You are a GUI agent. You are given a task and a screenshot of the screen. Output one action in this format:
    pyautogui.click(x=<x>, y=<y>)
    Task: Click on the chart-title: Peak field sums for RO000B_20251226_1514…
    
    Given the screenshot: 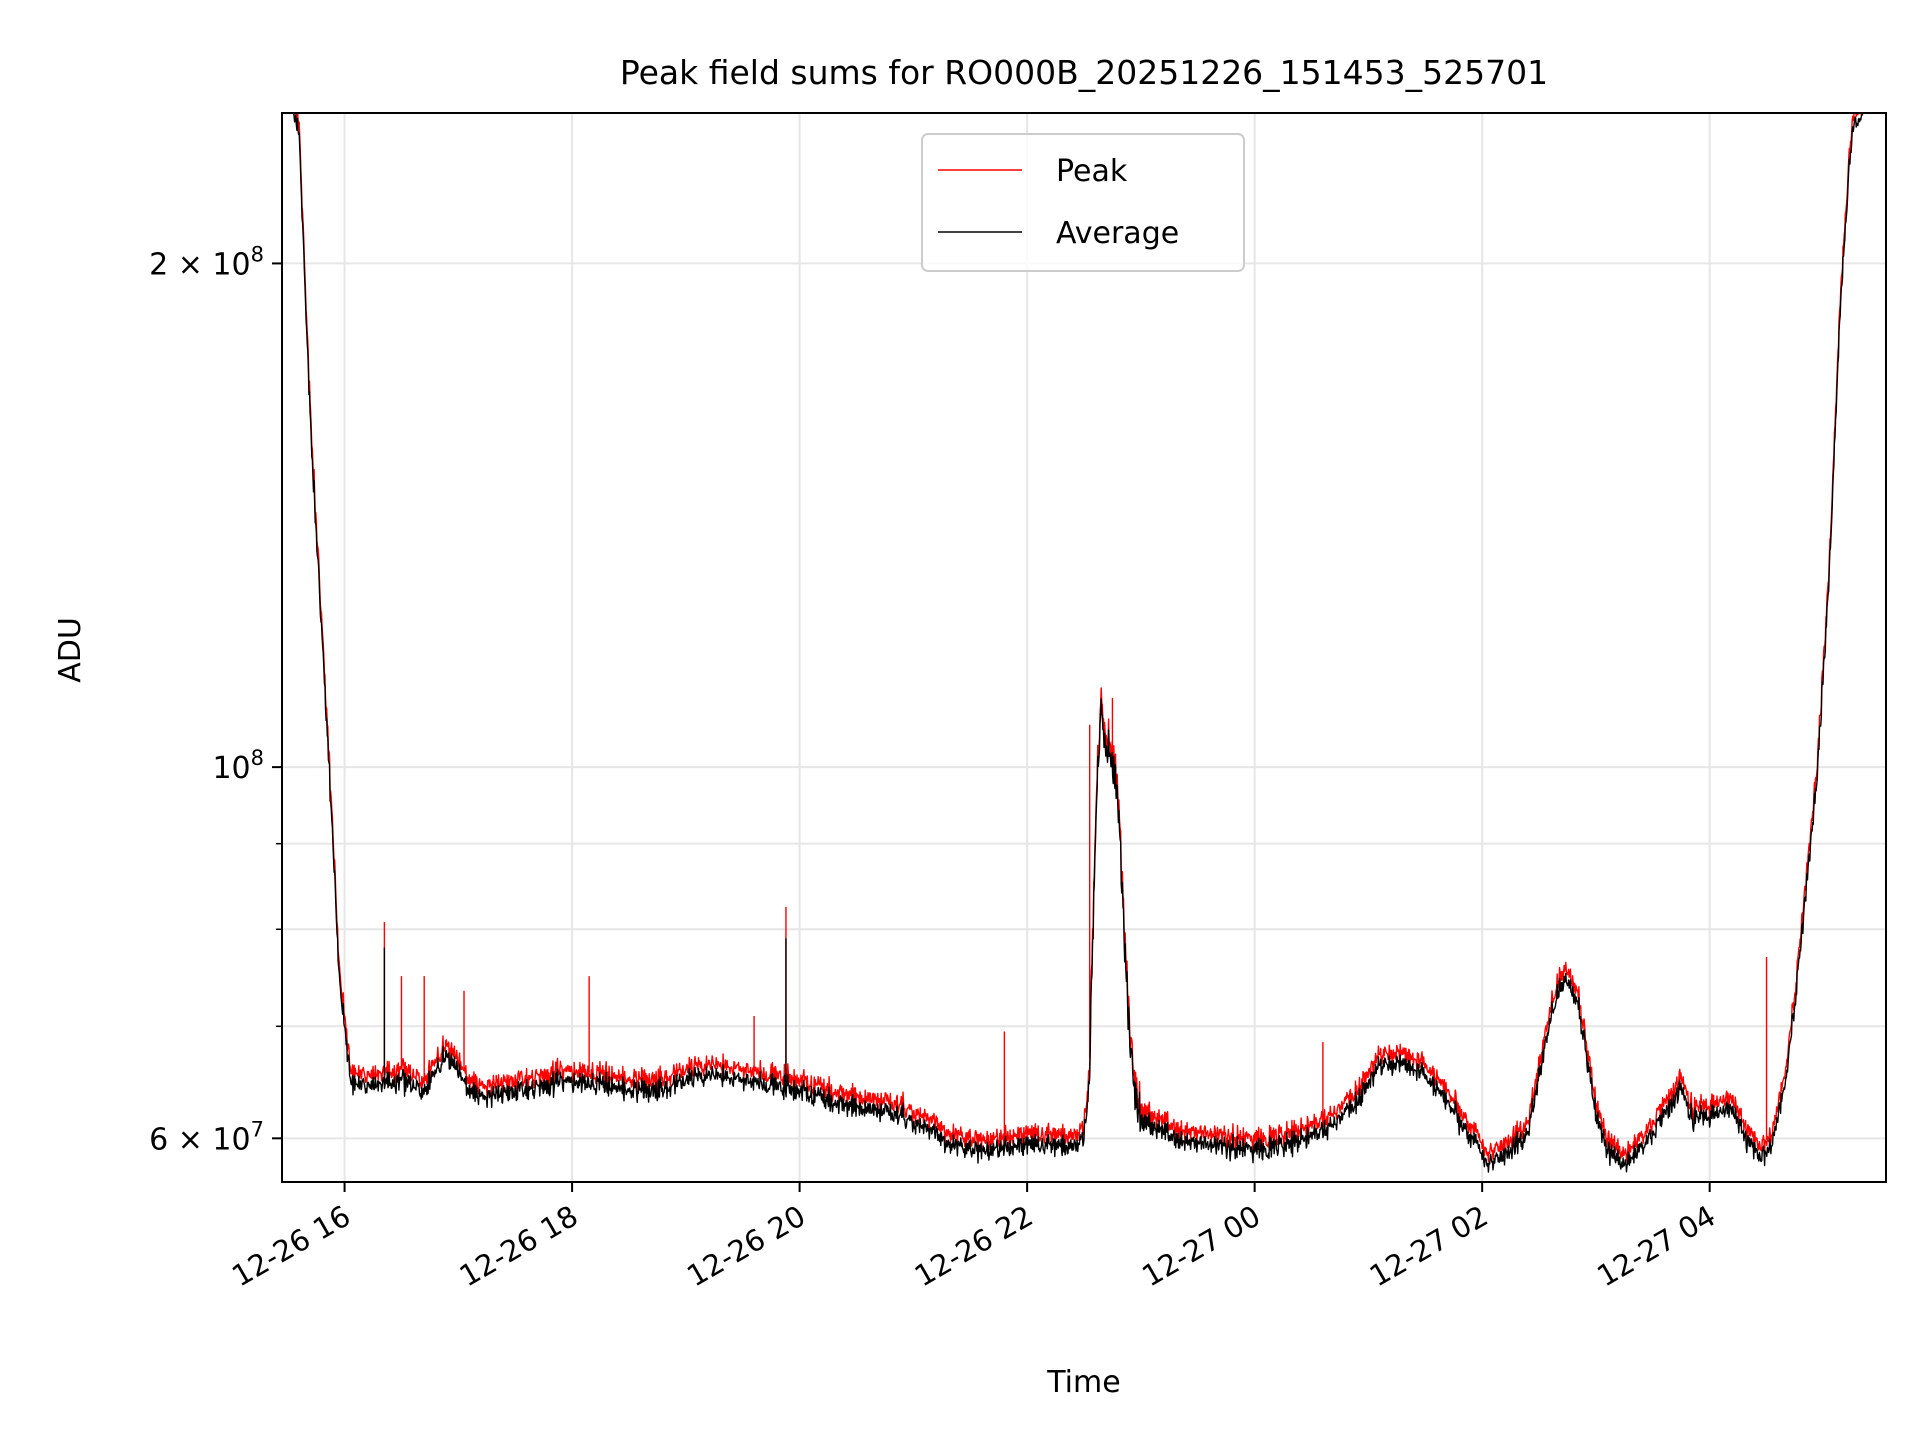 What is the action you would take?
    pyautogui.click(x=1084, y=72)
    